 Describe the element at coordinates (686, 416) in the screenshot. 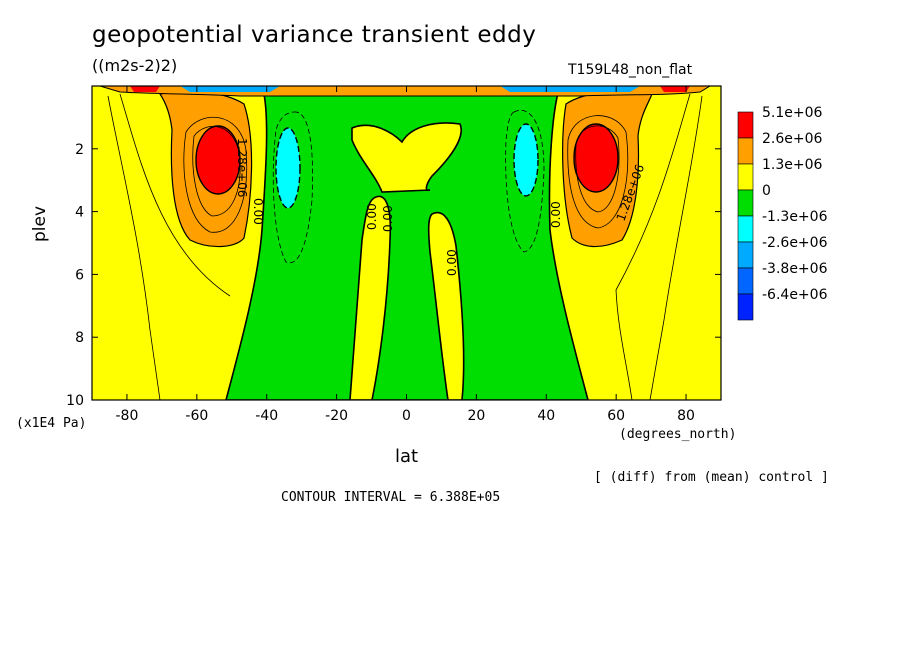

I see `x-tick-label: 80` at that location.